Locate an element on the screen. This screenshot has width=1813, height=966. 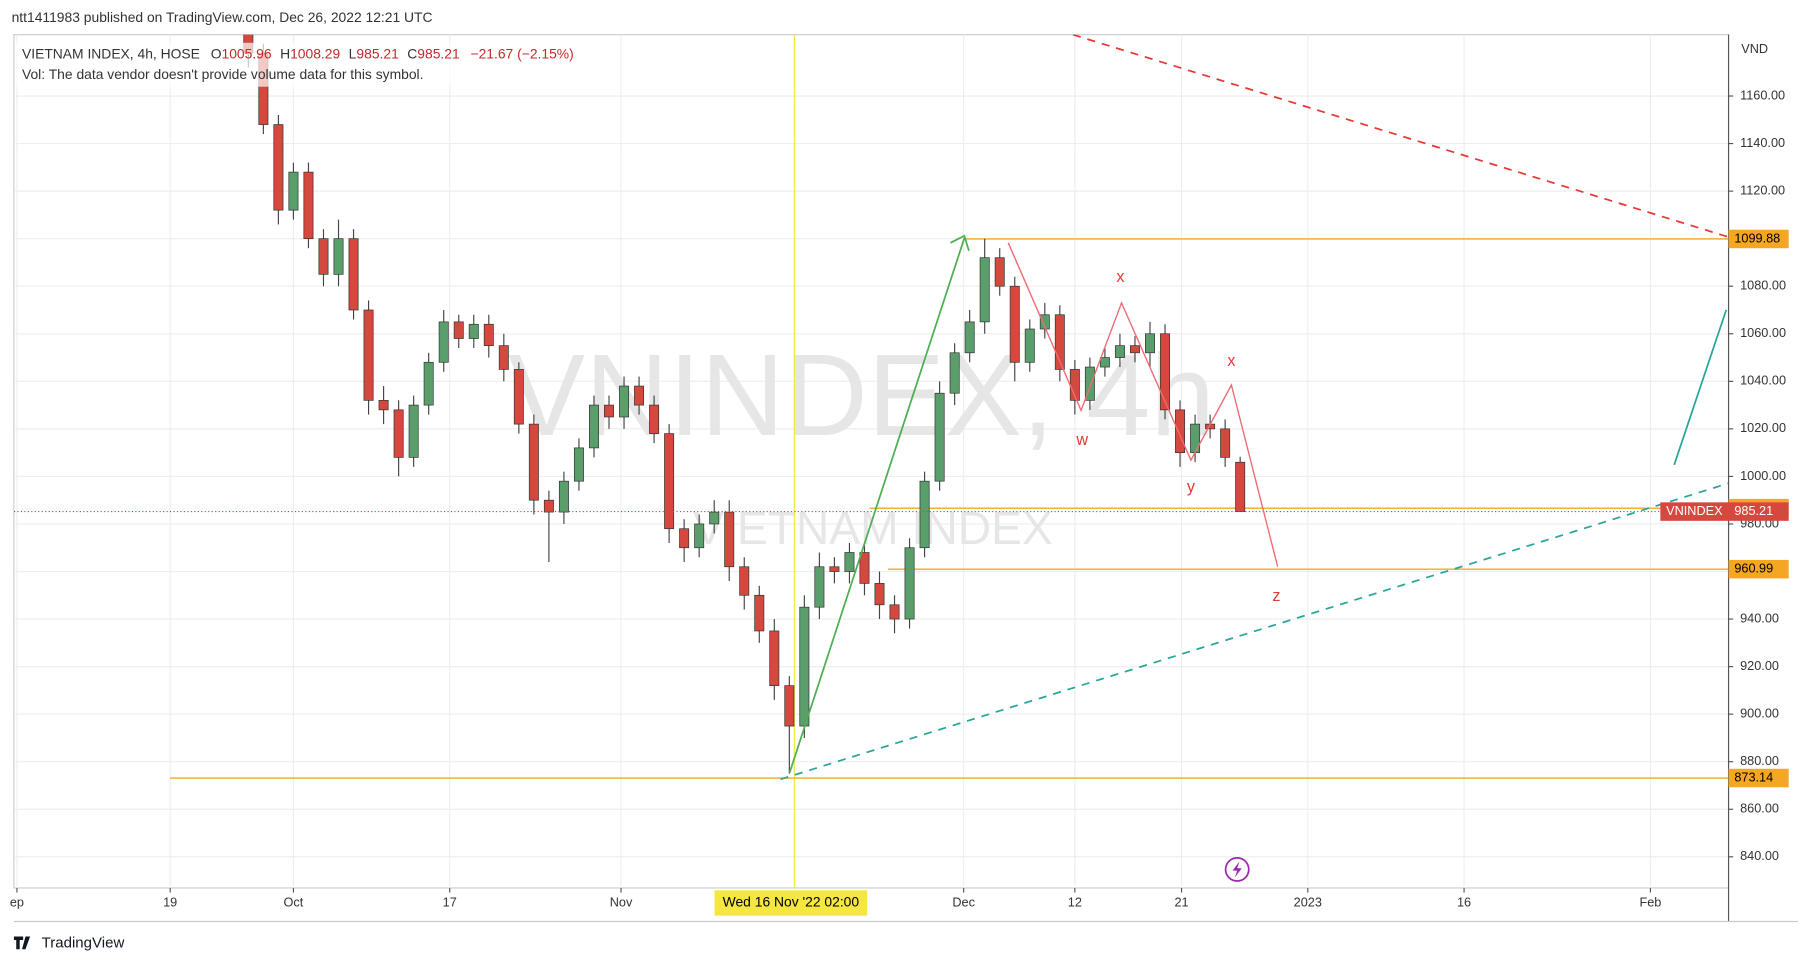
change: −21.67 (−2.15%) is located at coordinates (521, 53).